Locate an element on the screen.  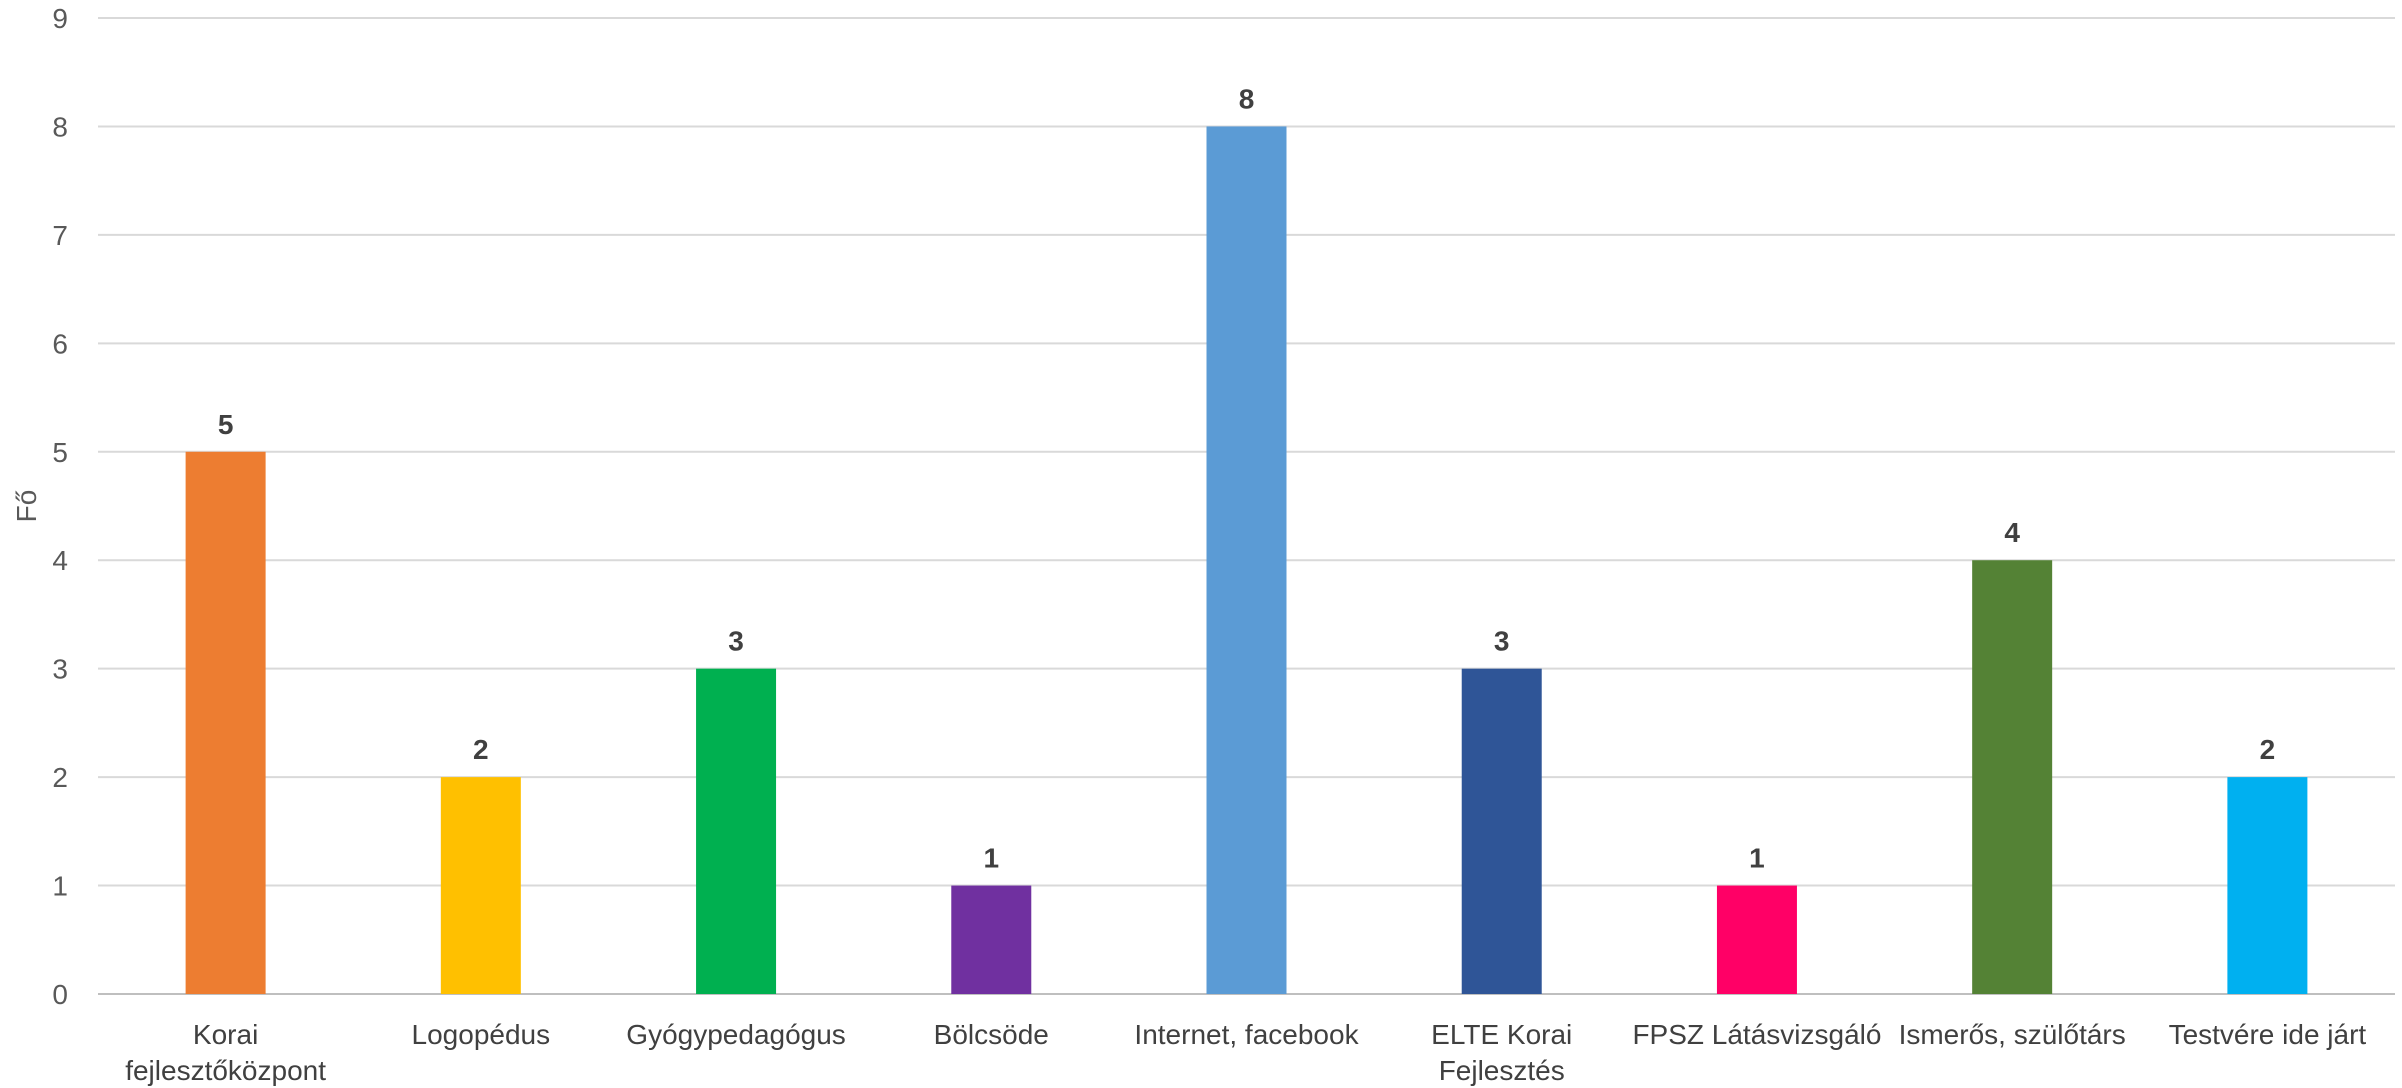
data-label: 8 is located at coordinates (1247, 98).